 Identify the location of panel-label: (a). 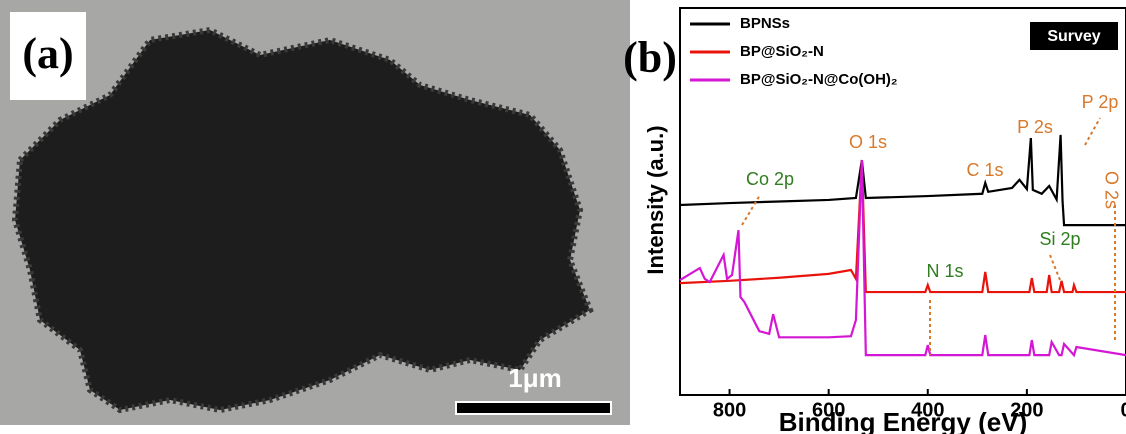
(47, 53).